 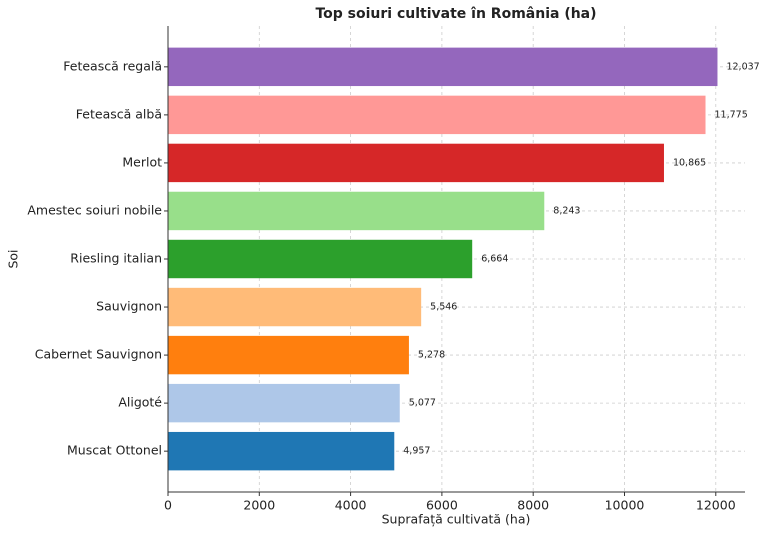 What do you see at coordinates (129, 306) in the screenshot?
I see `y-tick-label: Sauvignon` at bounding box center [129, 306].